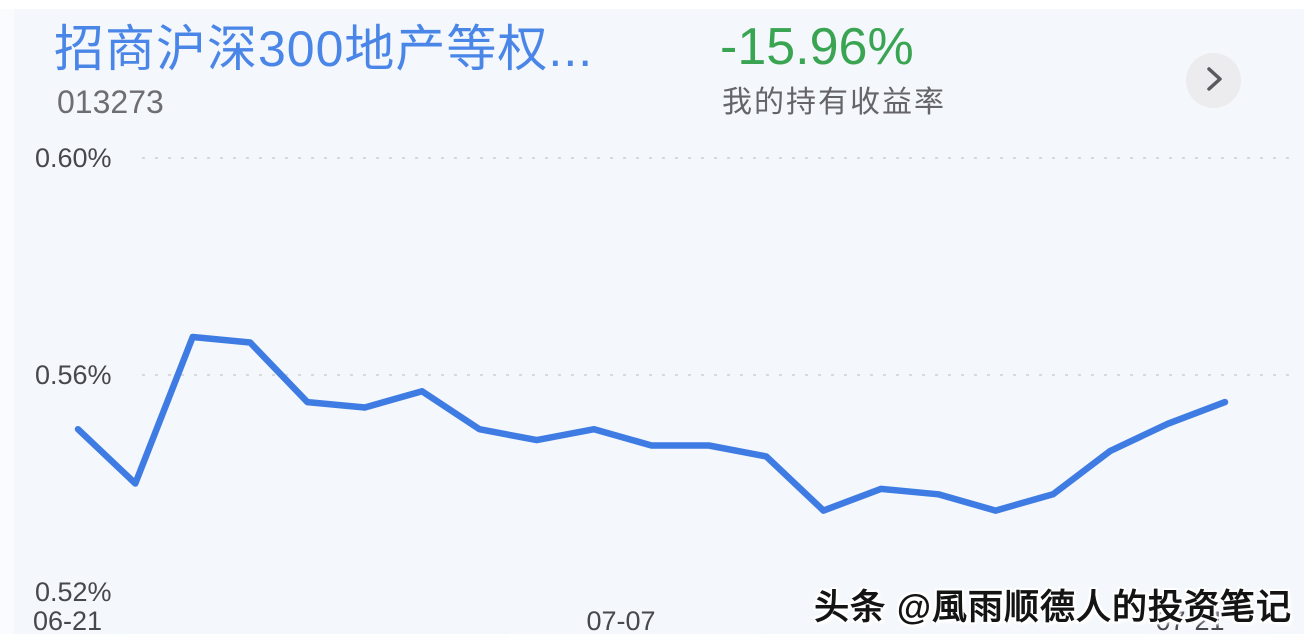 The height and width of the screenshot is (640, 1304). I want to click on holding-return-value: -15.96%, so click(817, 47).